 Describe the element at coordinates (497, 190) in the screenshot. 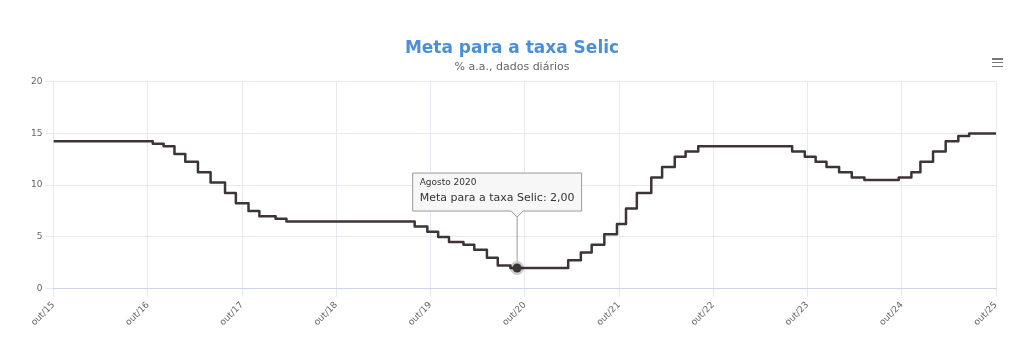

I see `annotation: Agosto 2020 Meta para a taxa Selic: 2,00` at that location.